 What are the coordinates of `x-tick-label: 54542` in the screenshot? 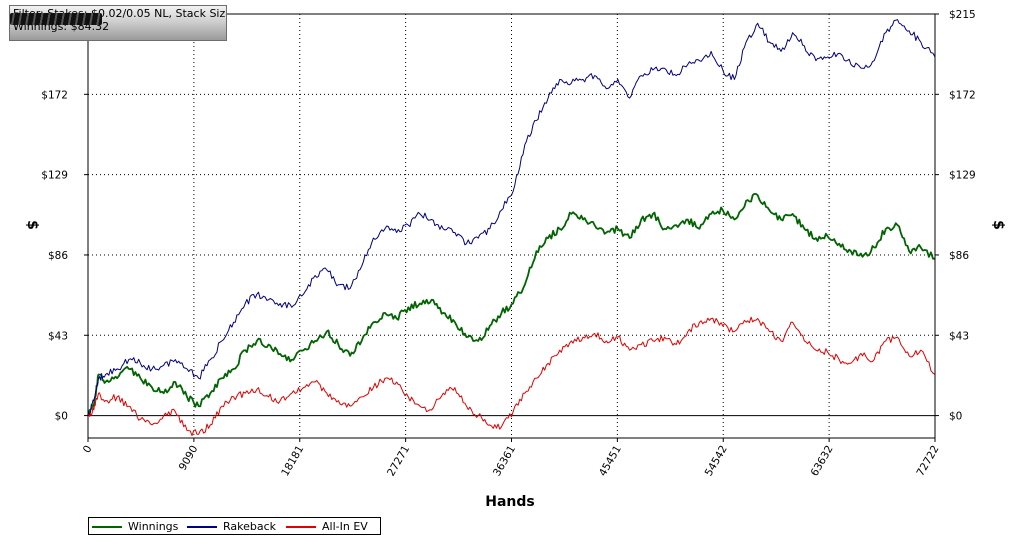 It's located at (716, 461).